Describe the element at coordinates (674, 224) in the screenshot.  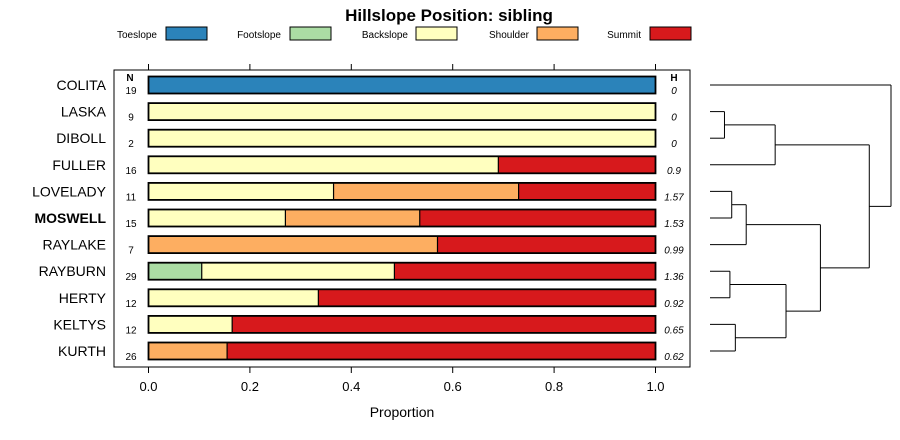
I see `row-h-moswell: 1.53` at that location.